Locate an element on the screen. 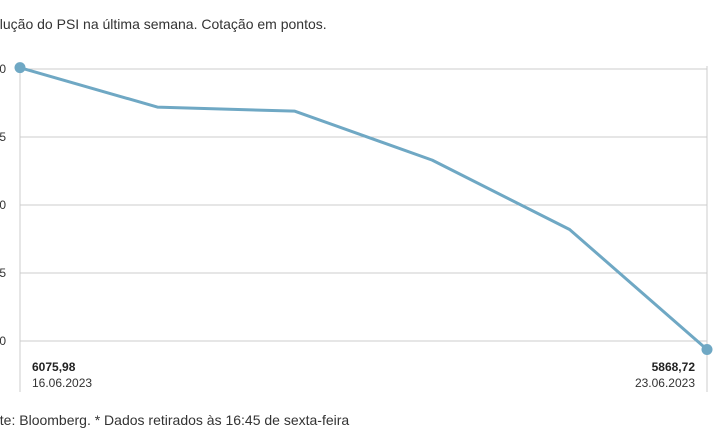 This screenshot has height=445, width=715. annotation-date: 23.06.2023 is located at coordinates (665, 383).